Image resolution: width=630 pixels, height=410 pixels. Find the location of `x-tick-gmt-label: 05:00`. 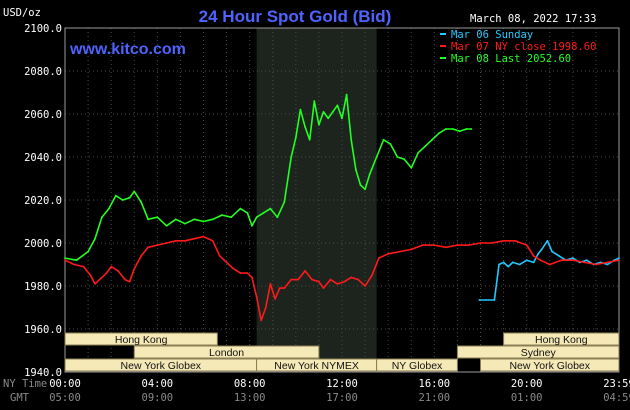

x-tick-gmt-label: 05:00 is located at coordinates (65, 398).